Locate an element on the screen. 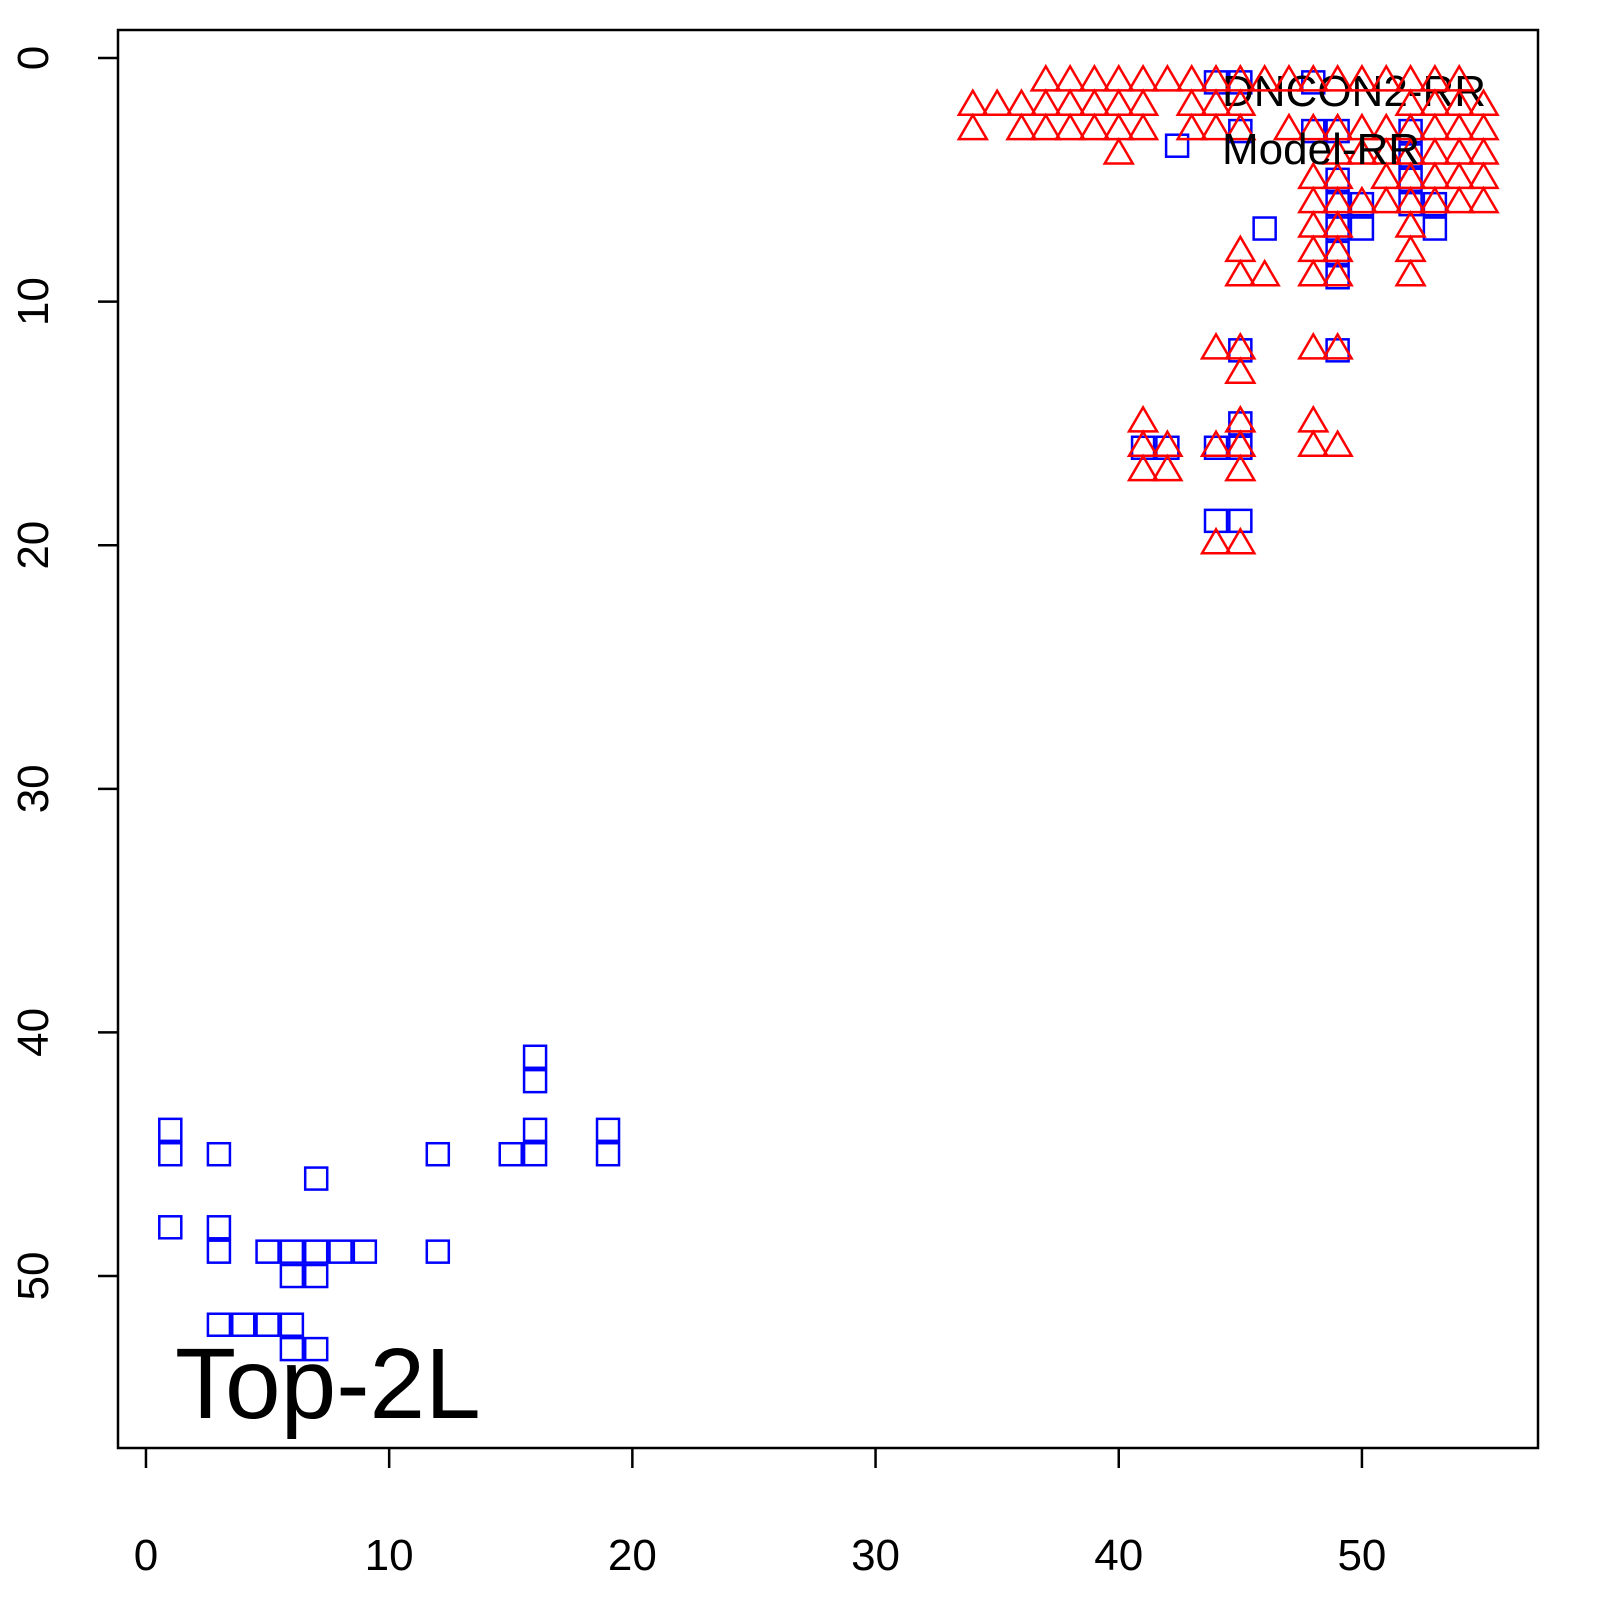  x-tick-label: 40 is located at coordinates (1118, 1555).